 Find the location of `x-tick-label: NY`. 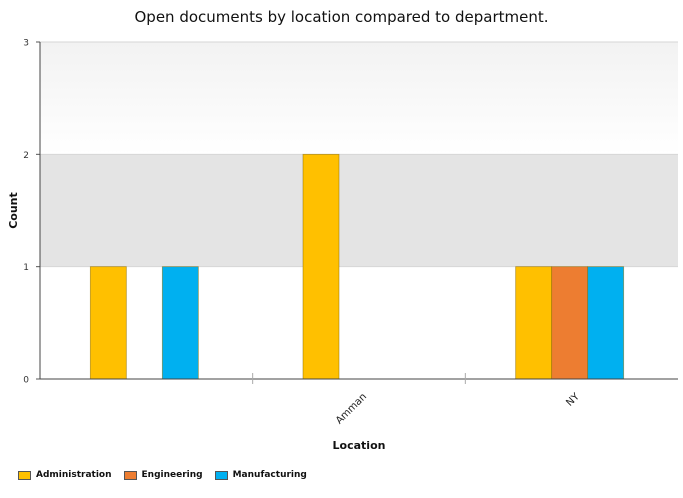

x-tick-label: NY is located at coordinates (573, 400).